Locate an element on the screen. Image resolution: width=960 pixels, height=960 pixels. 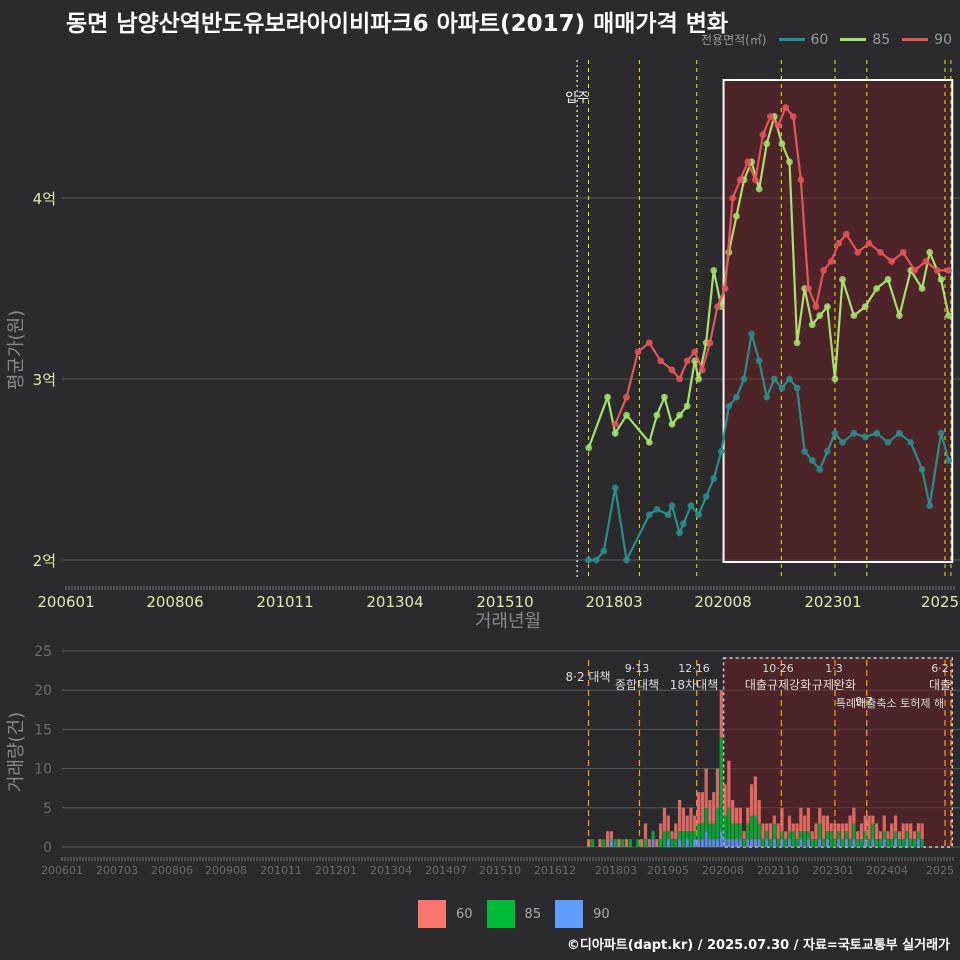
bar-x-tick-label: 201803 is located at coordinates (616, 870).